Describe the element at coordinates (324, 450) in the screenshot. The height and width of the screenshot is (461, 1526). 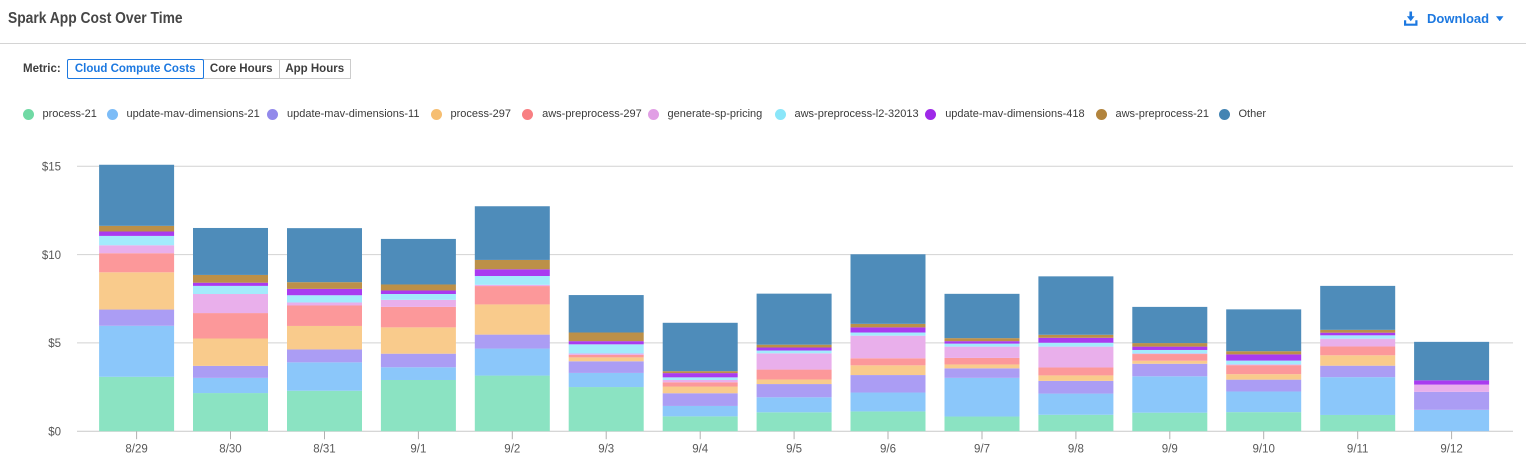
I see `svg-text: 8/31` at that location.